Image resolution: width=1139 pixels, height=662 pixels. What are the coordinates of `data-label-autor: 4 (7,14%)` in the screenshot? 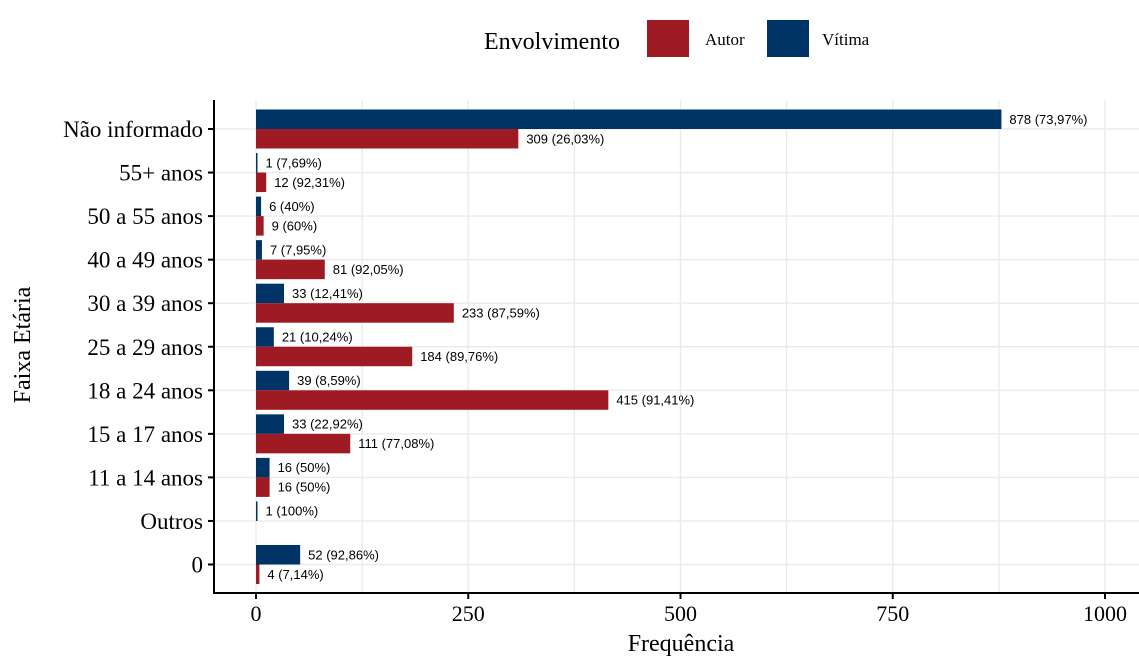 It's located at (295, 574).